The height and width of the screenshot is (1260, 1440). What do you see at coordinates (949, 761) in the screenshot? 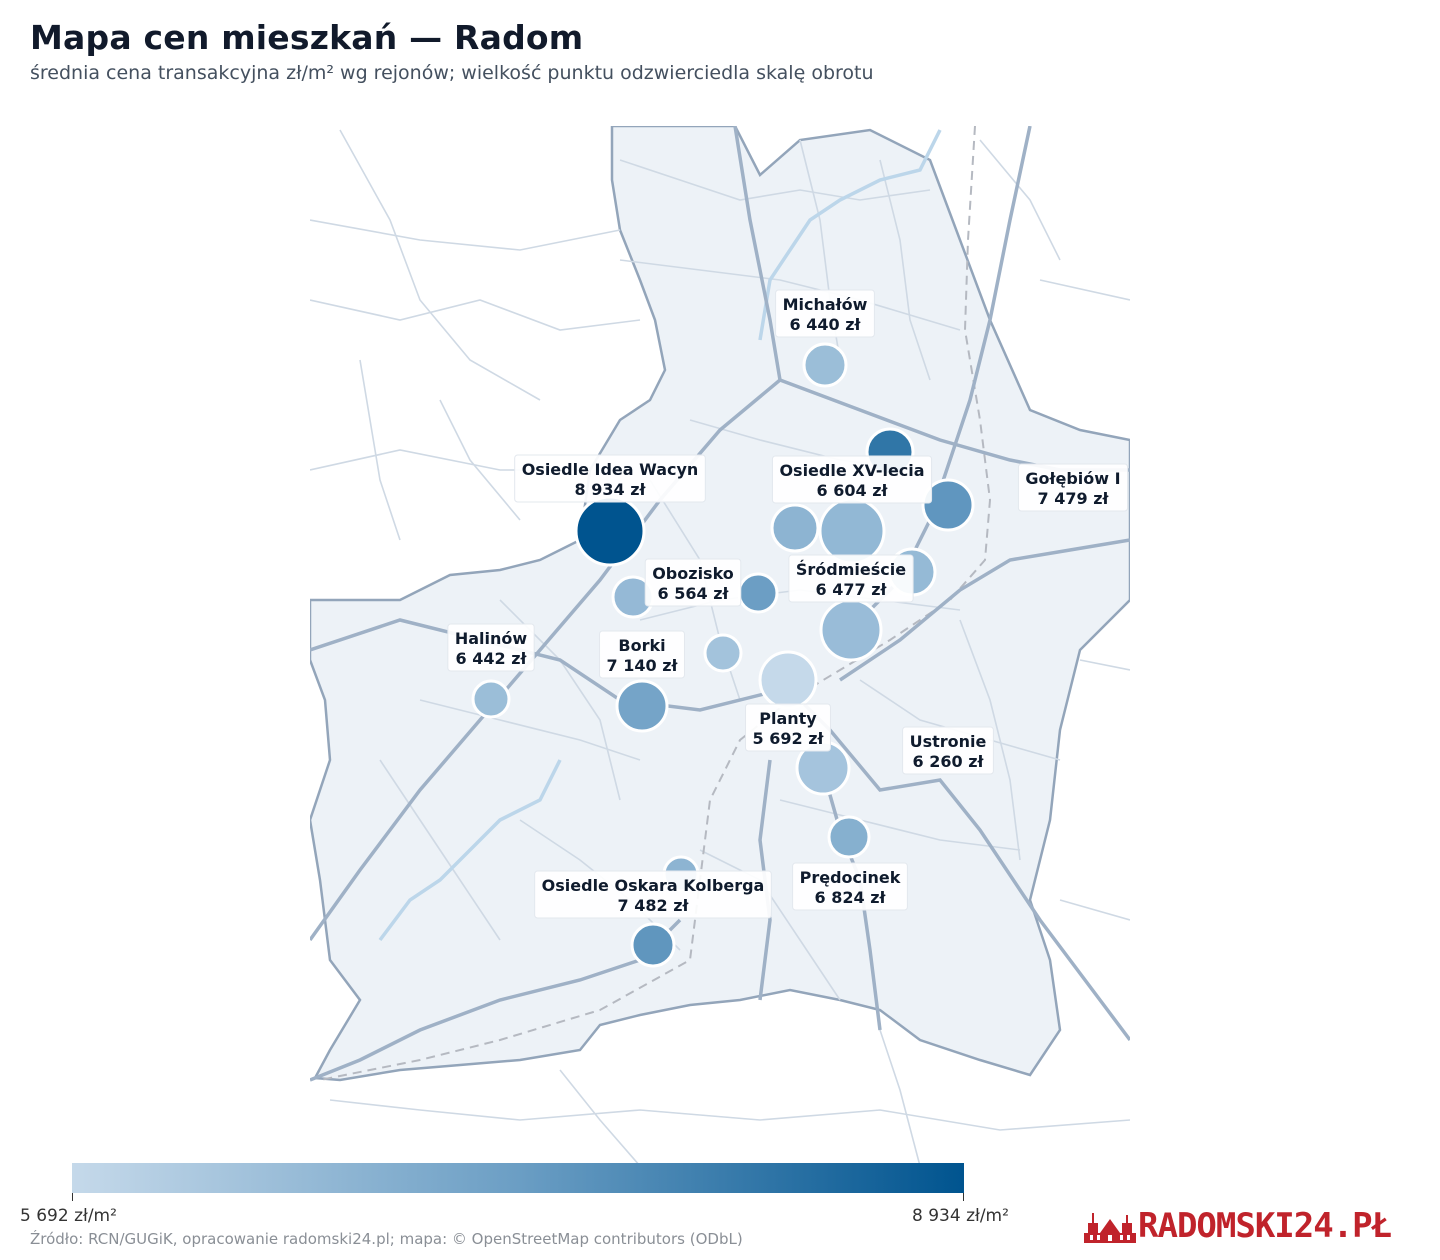
I see `region-price: 6 260 zł` at bounding box center [949, 761].